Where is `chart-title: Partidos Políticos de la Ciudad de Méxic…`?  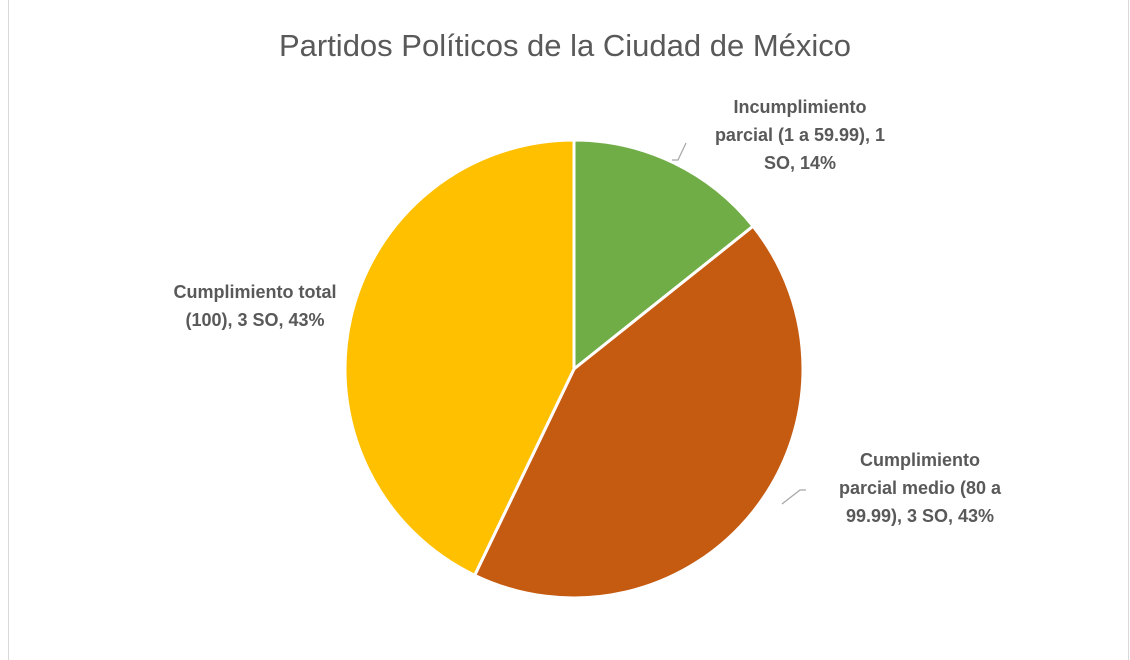 chart-title: Partidos Políticos de la Ciudad de Méxic… is located at coordinates (565, 45).